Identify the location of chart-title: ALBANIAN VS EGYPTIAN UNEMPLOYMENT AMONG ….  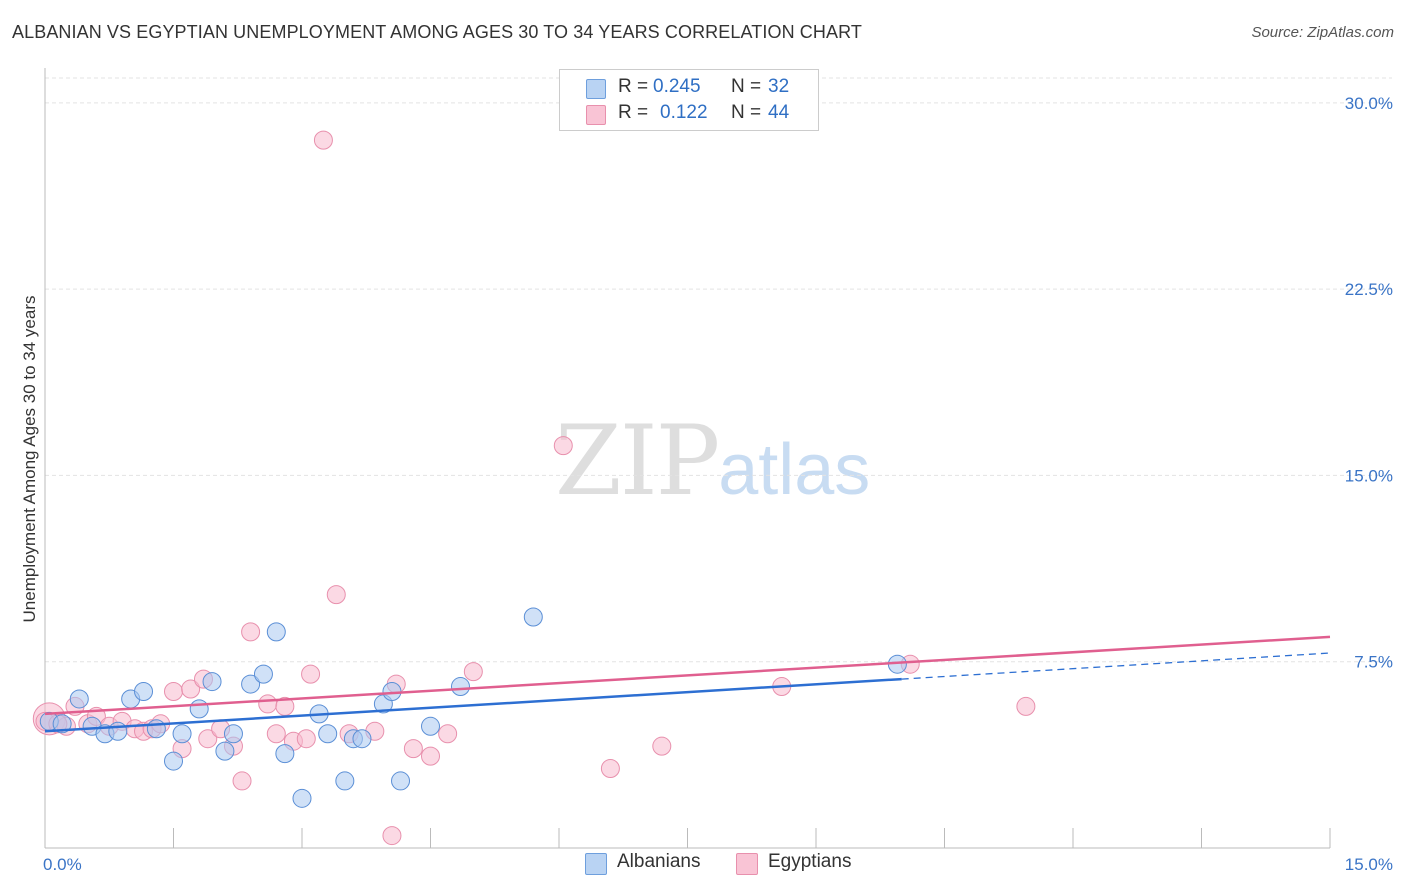
(437, 32).